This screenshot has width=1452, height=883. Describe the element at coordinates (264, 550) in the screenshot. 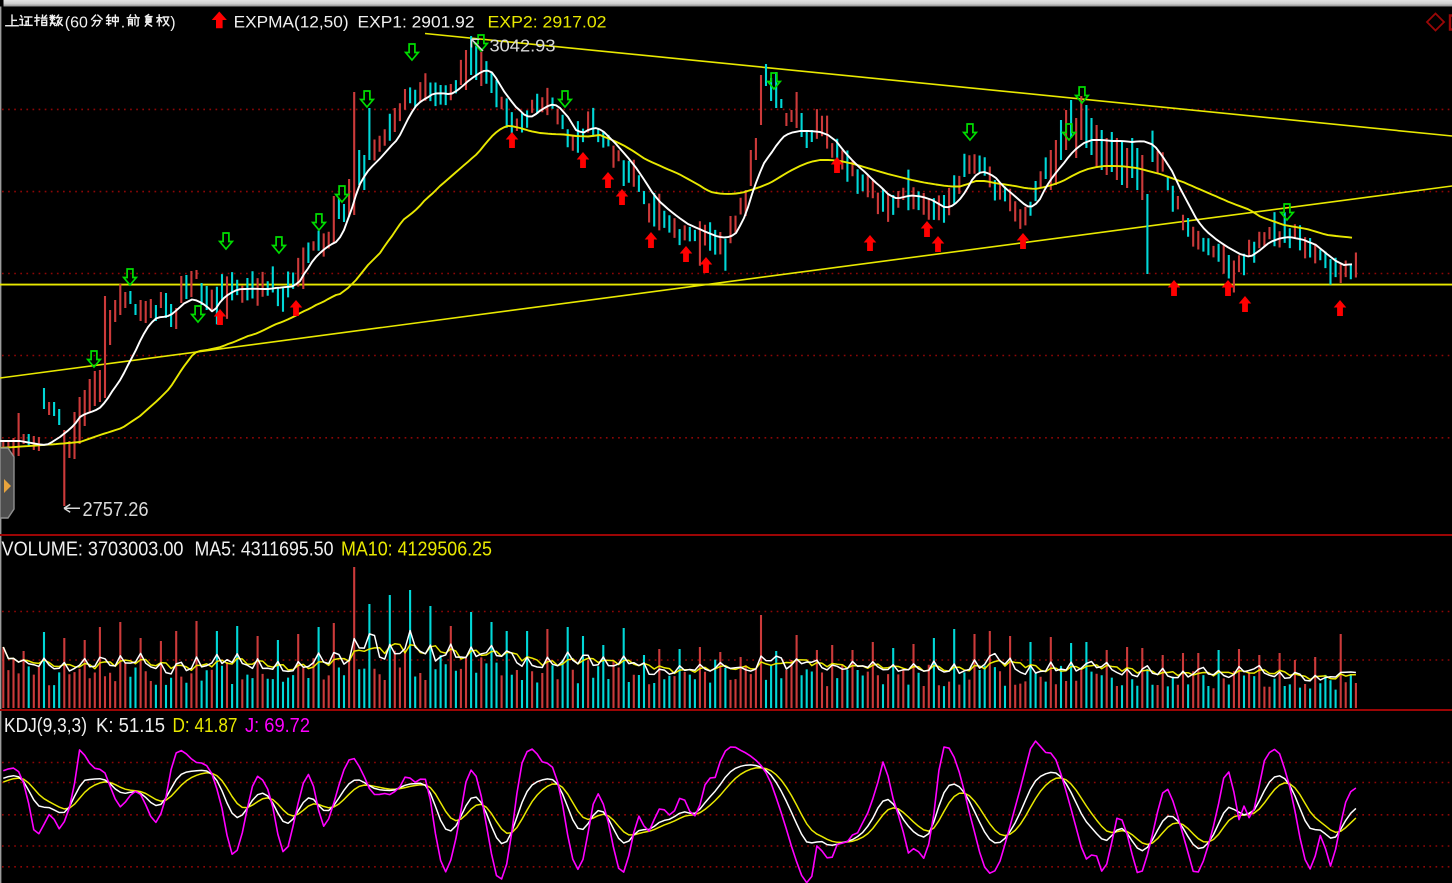

I see `svg-text: MA5: 4311695.50` at that location.